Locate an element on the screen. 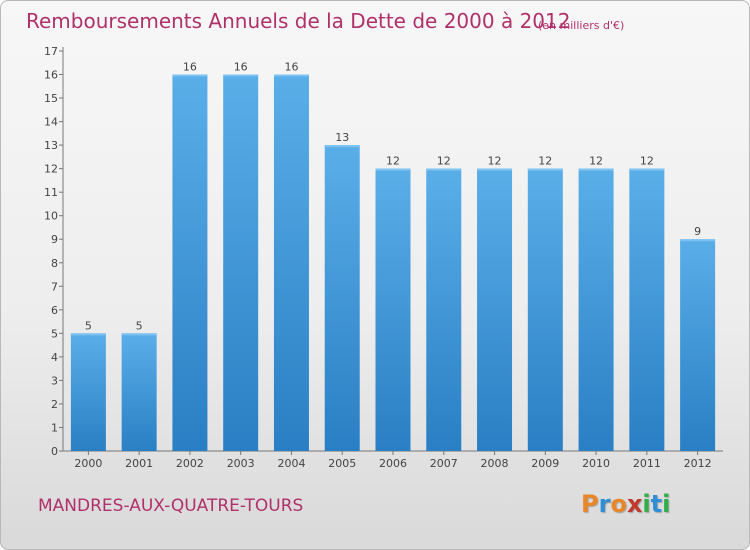 Image resolution: width=750 pixels, height=550 pixels. x-tick-label: 2002 is located at coordinates (190, 463).